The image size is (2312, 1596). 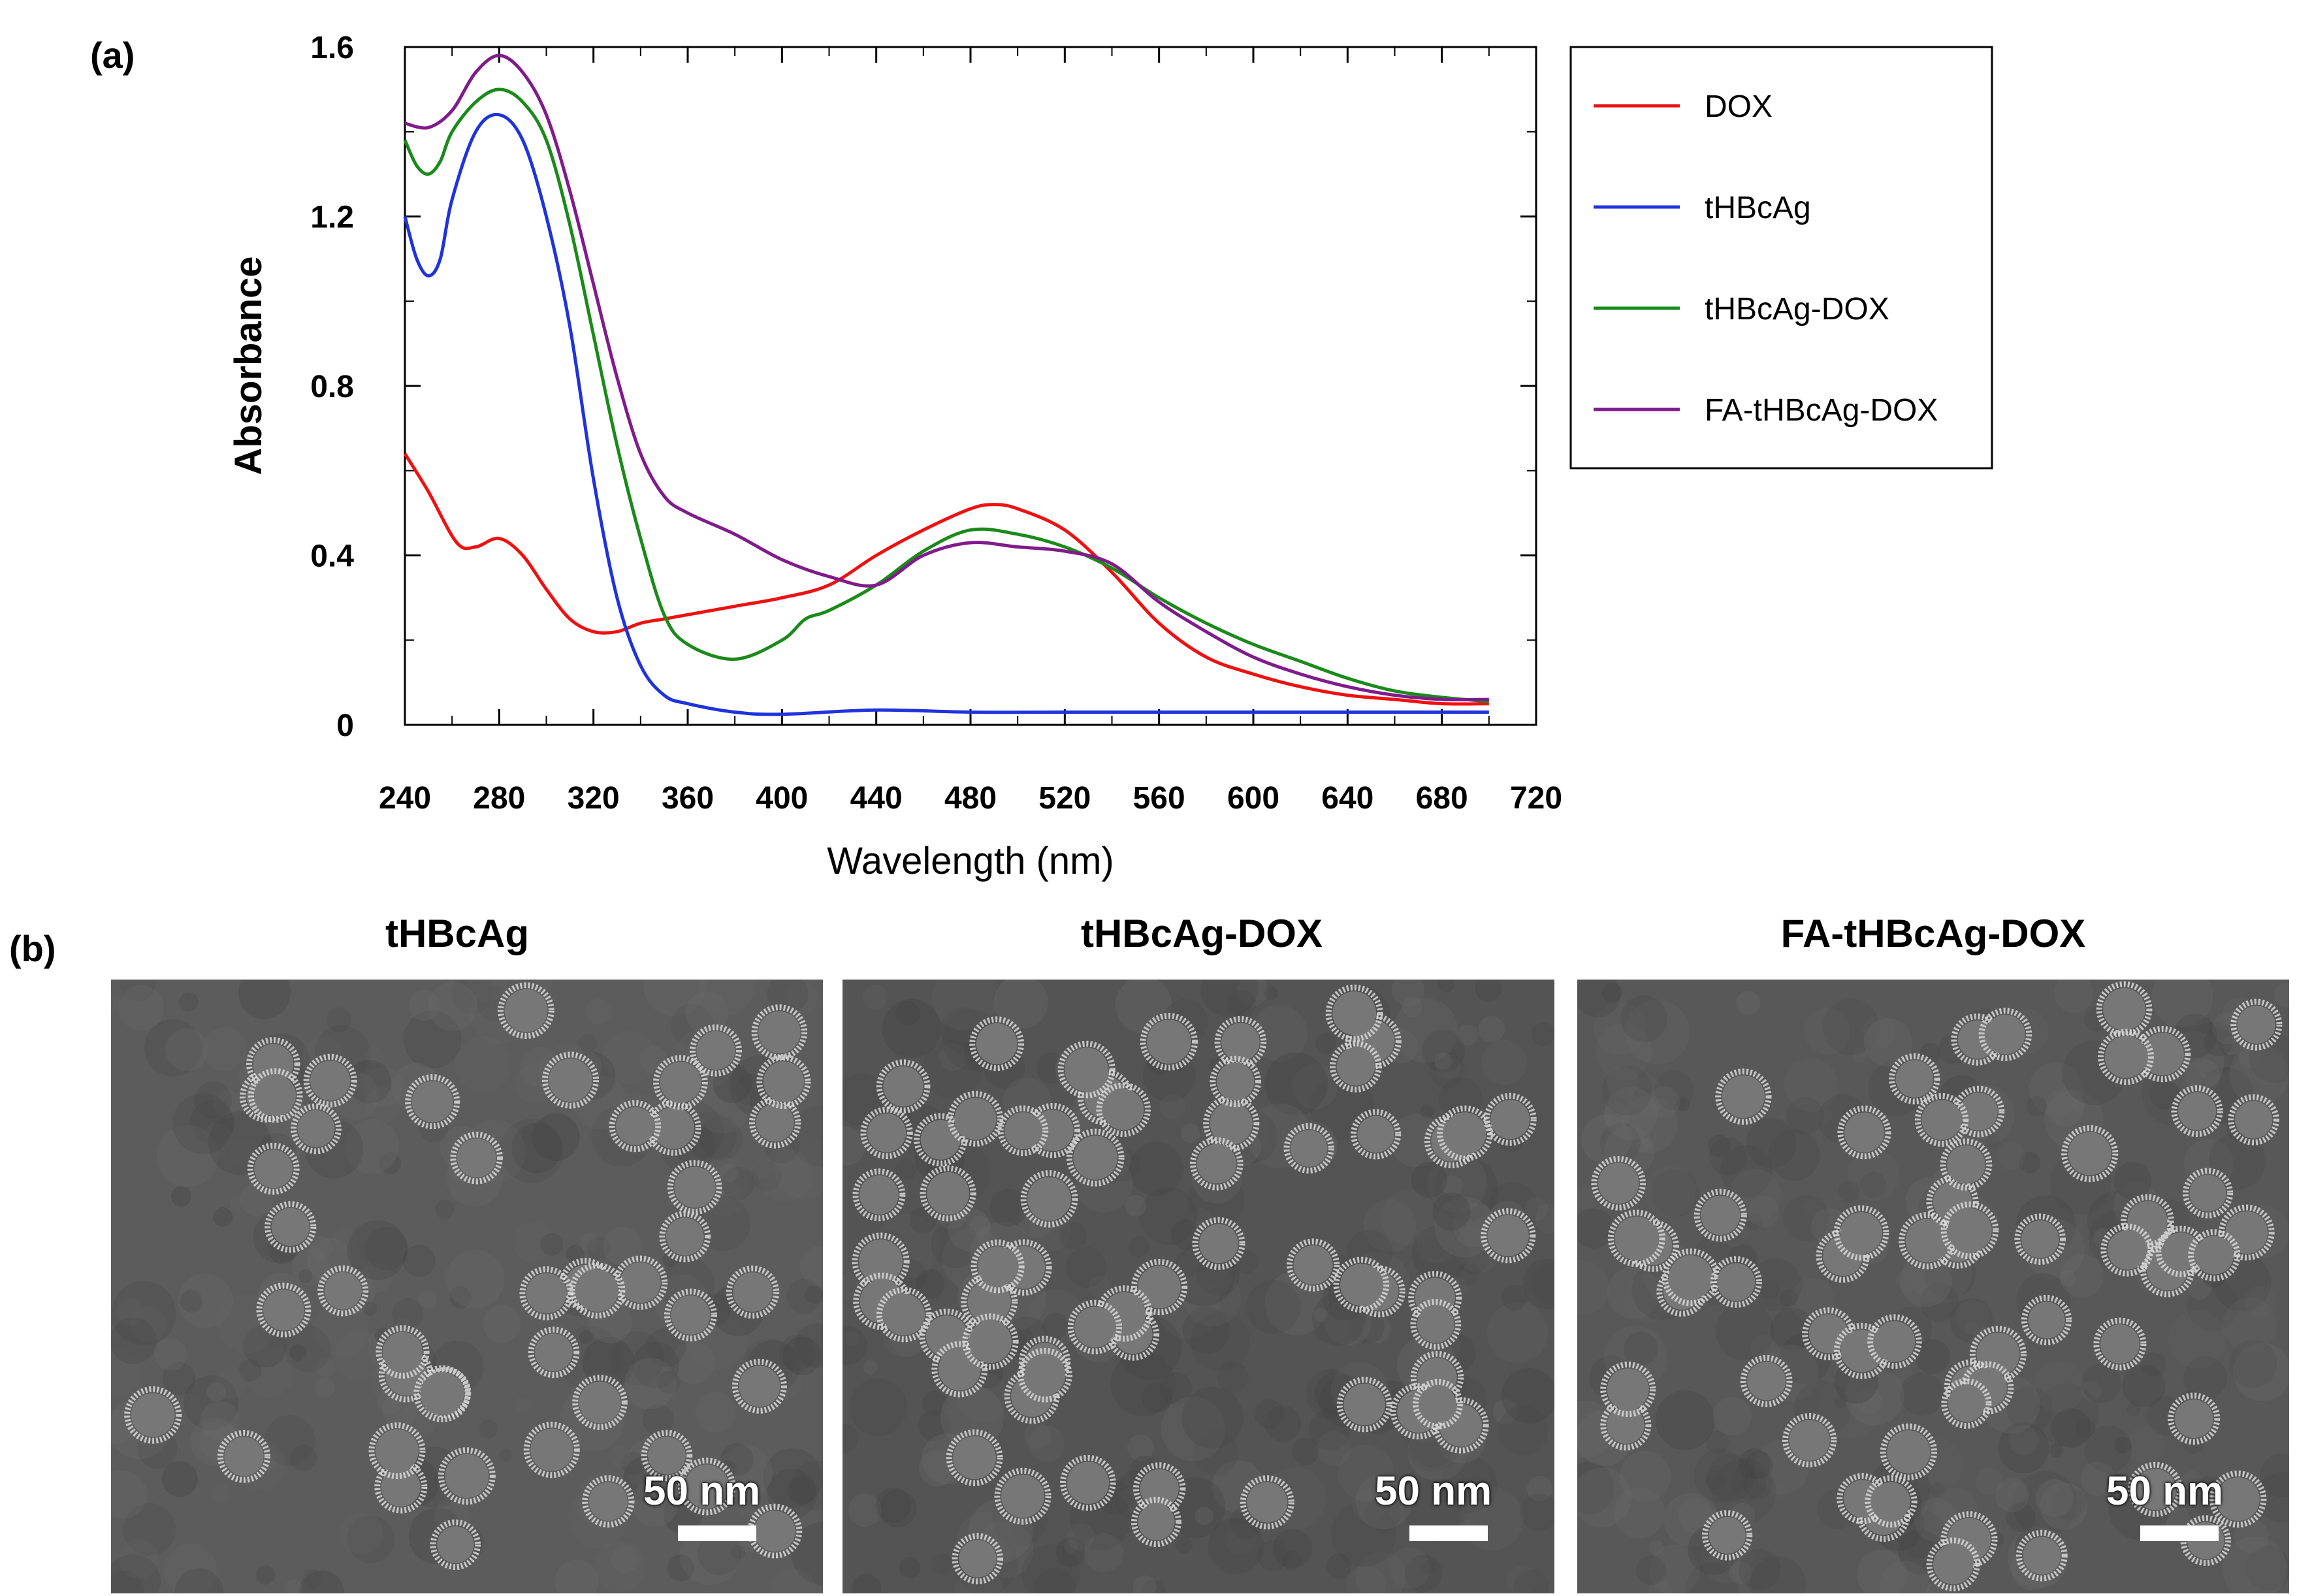 I want to click on x-tick-label: 600, so click(x=1253, y=798).